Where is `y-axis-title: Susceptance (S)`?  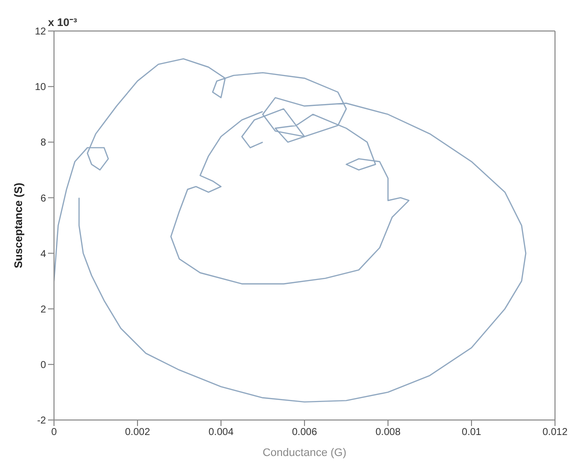
y-axis-title: Susceptance (S) is located at coordinates (18, 225).